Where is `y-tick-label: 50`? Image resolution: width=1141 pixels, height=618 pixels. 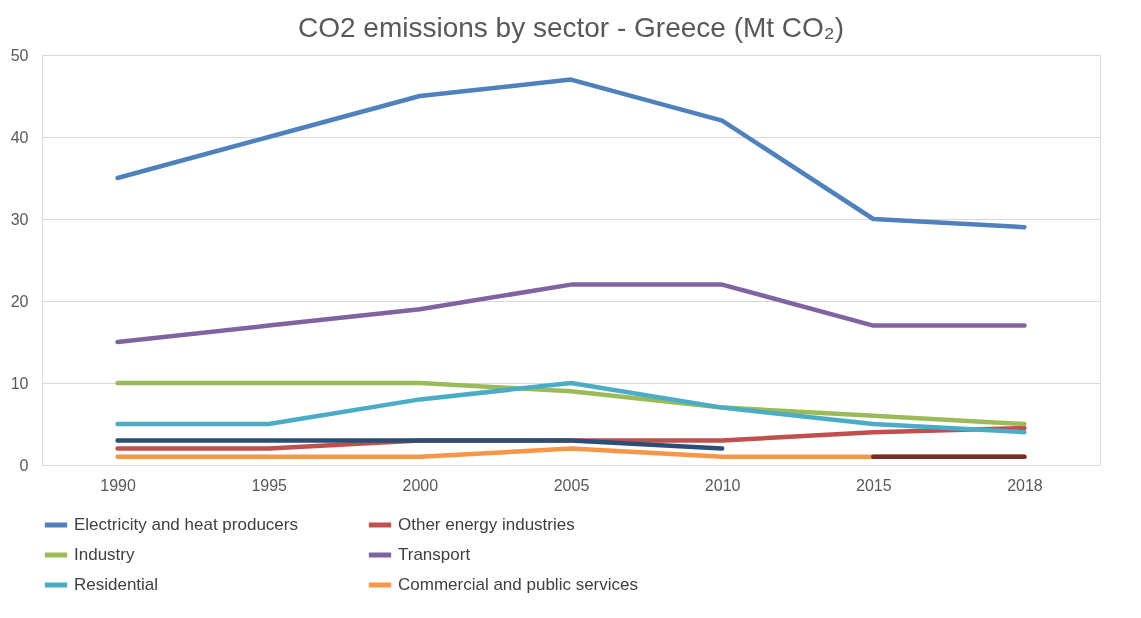
y-tick-label: 50 is located at coordinates (19, 55).